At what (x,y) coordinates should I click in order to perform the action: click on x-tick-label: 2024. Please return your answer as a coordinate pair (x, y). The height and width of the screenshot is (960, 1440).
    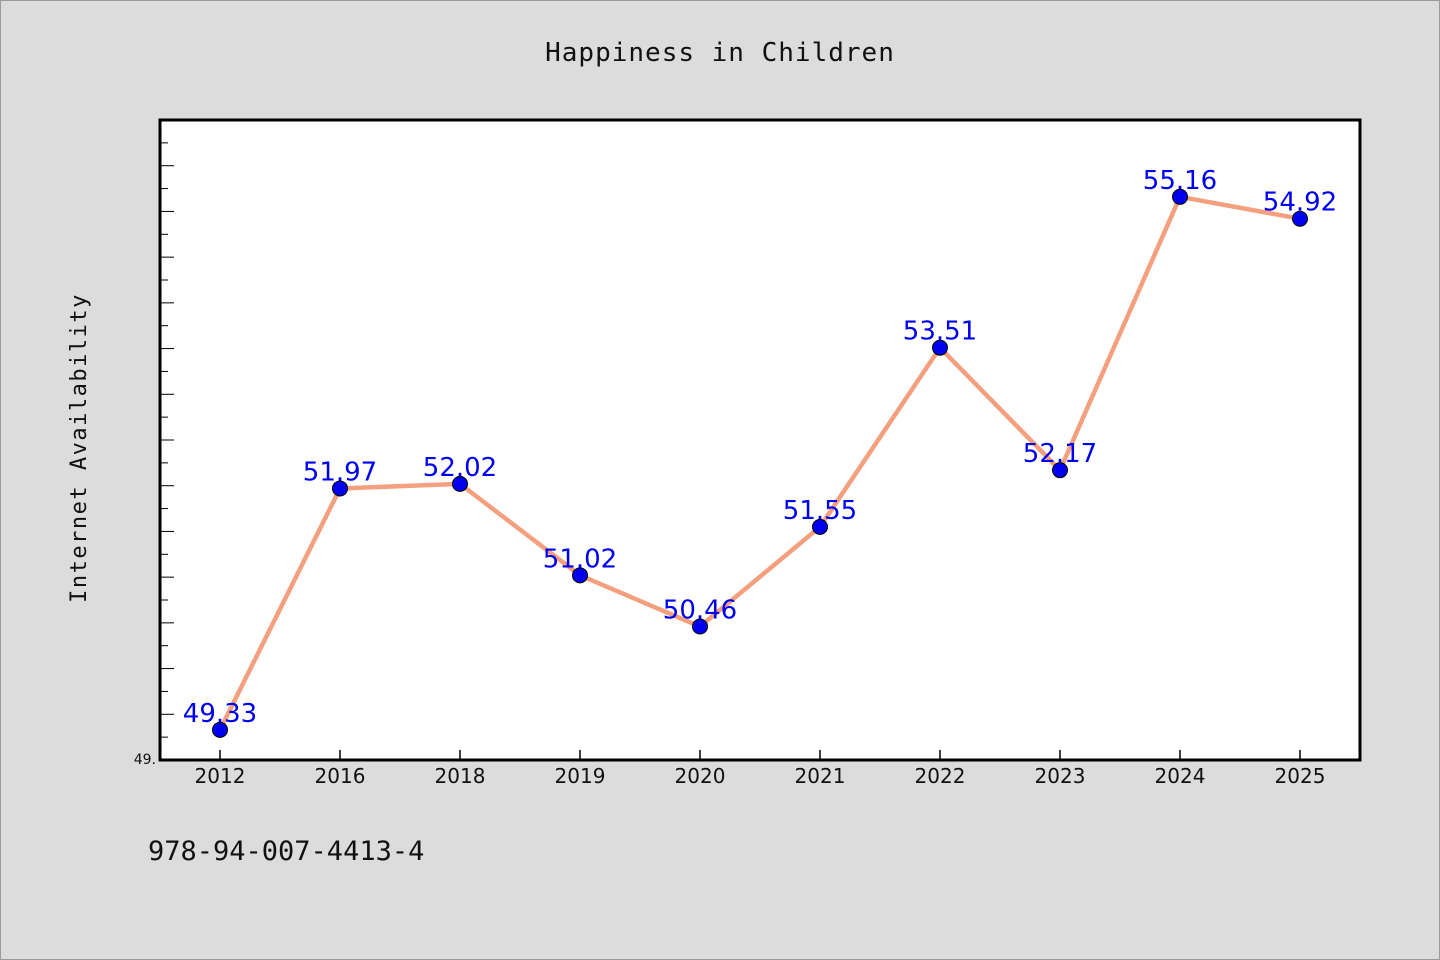
    Looking at the image, I should click on (1180, 776).